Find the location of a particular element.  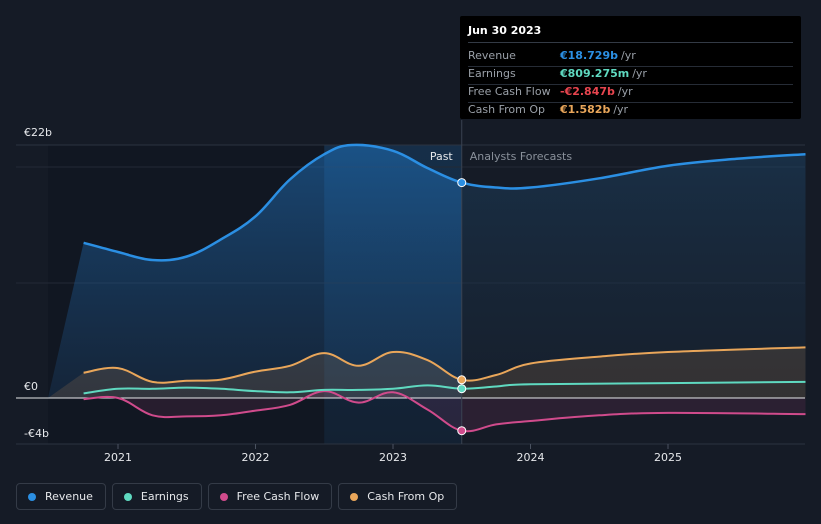

tooltip-row-cash-from-op: Cash From Op €1.582b /yr is located at coordinates (630, 111).